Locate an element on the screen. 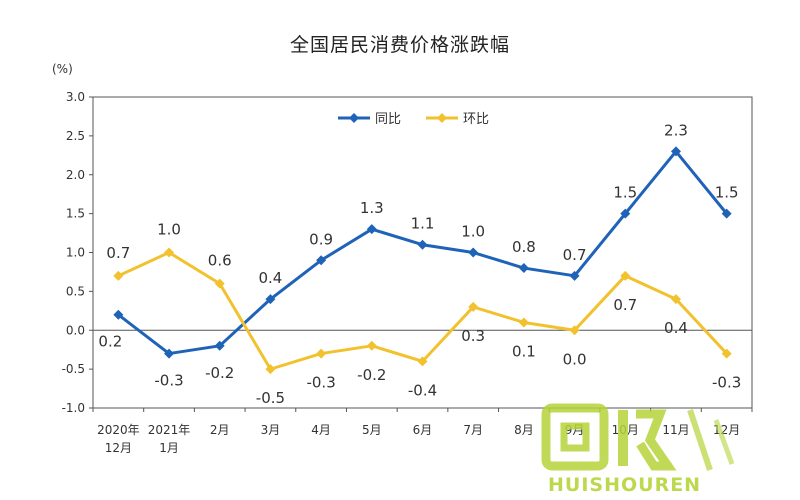  x-tick-label: 1月 is located at coordinates (169, 448).